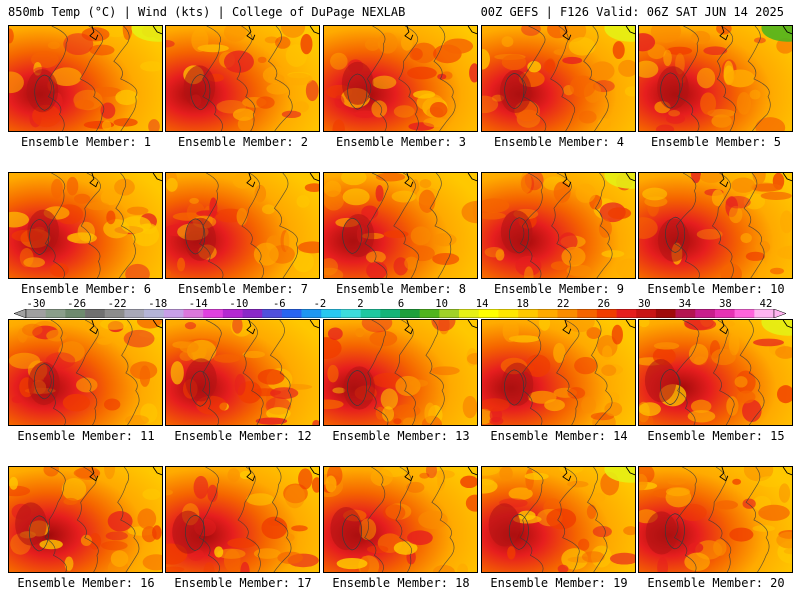 The width and height of the screenshot is (800, 600). What do you see at coordinates (559, 436) in the screenshot?
I see `ensemble-member-label: Ensemble Member: 14` at bounding box center [559, 436].